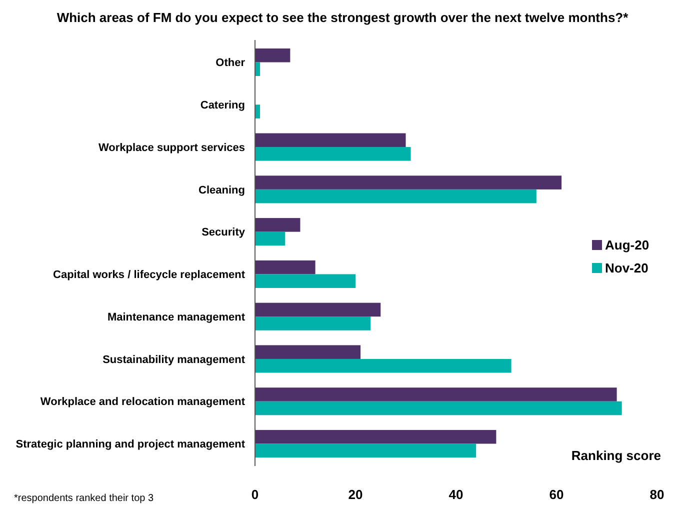 The height and width of the screenshot is (511, 685). I want to click on legend-label: Nov-20, so click(626, 268).